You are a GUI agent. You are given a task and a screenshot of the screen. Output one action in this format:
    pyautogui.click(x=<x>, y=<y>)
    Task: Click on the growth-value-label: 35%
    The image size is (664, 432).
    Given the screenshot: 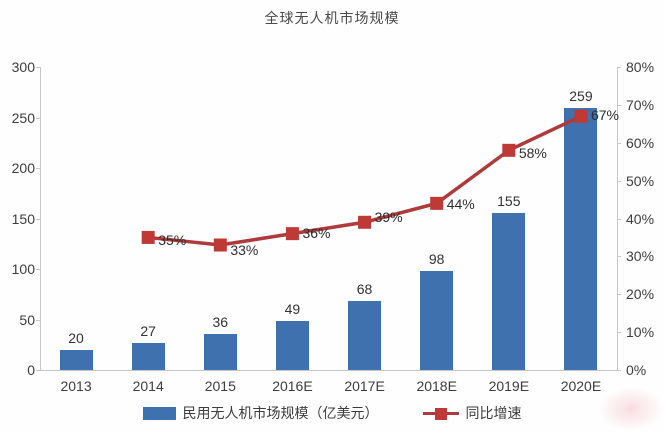 What is the action you would take?
    pyautogui.click(x=172, y=240)
    